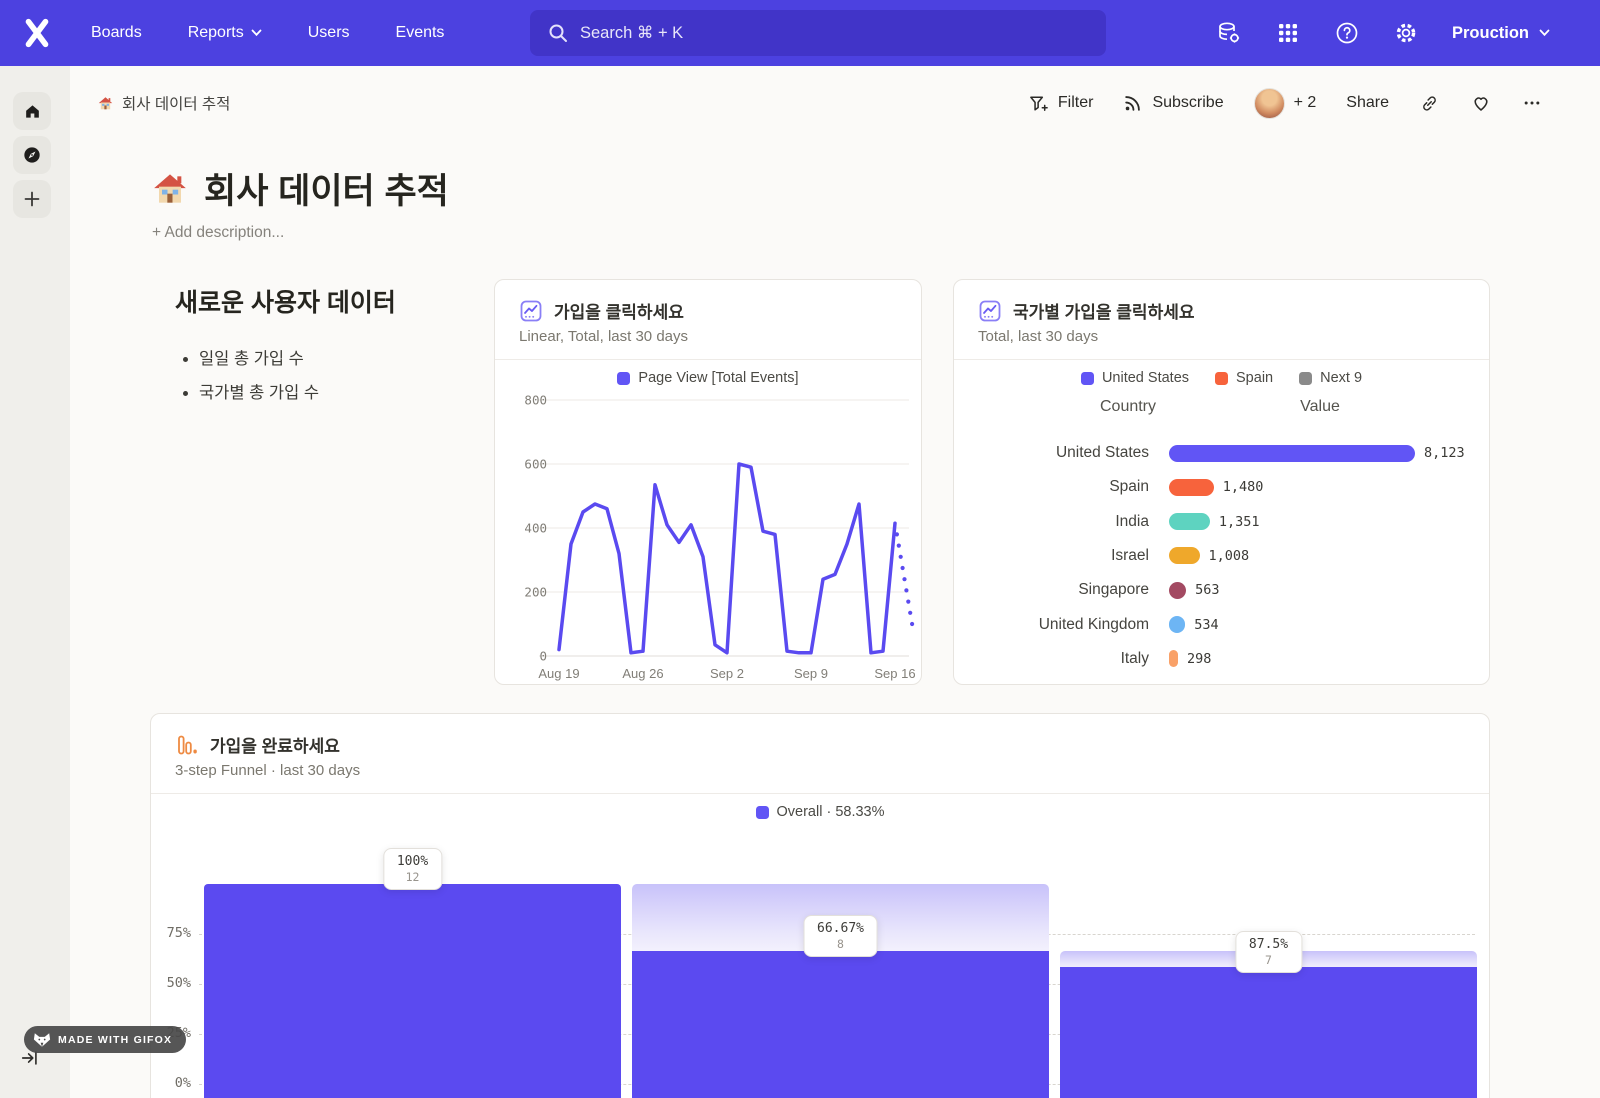 The width and height of the screenshot is (1600, 1098). What do you see at coordinates (337, 374) in the screenshot?
I see `text-widget-list: 일일 총 가입 수 국가별 총 가입 수` at bounding box center [337, 374].